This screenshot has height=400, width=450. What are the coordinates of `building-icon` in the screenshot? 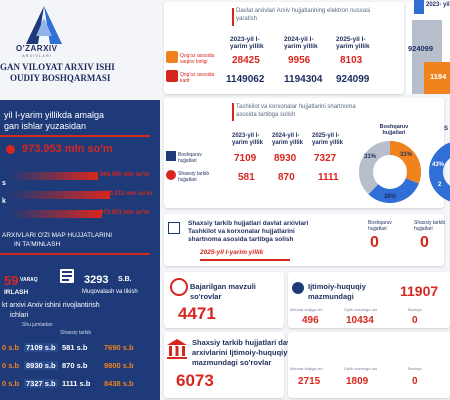 It's located at (177, 349).